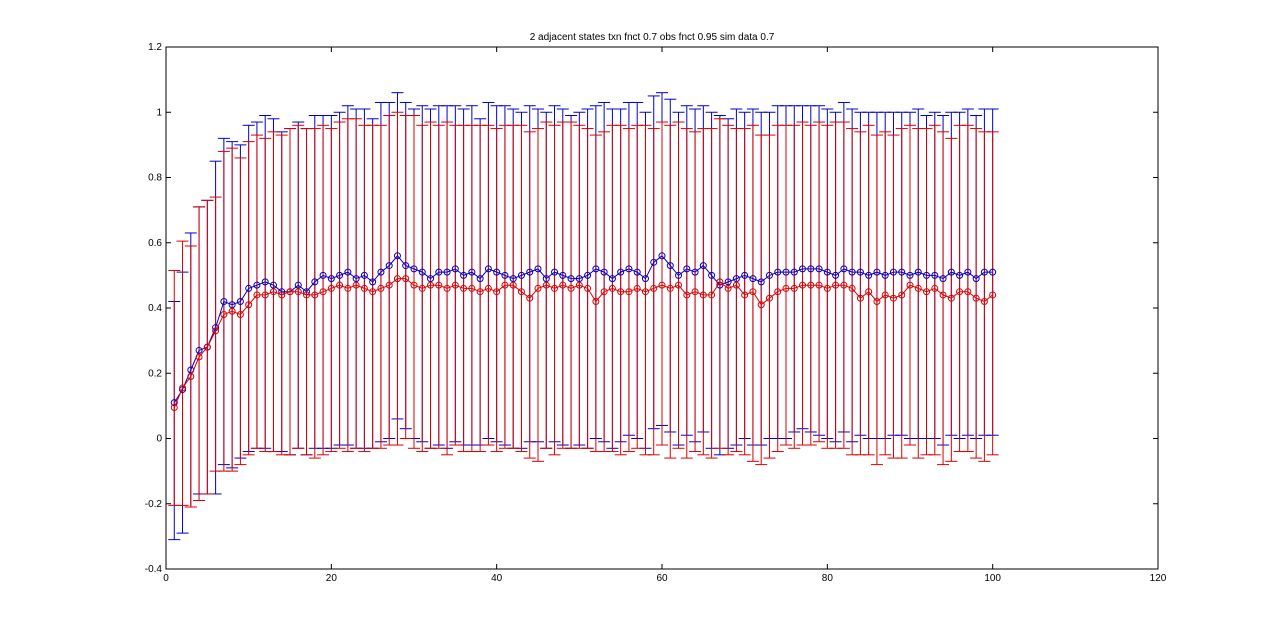 The image size is (1280, 641). What do you see at coordinates (154, 504) in the screenshot?
I see `y-tick-label: -0.2` at bounding box center [154, 504].